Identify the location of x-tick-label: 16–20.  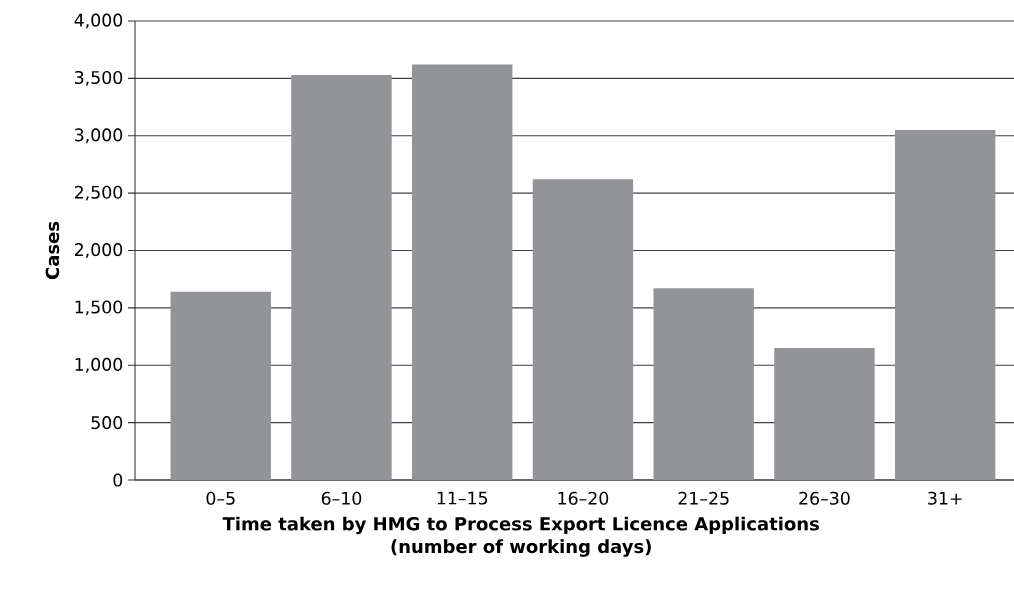
(583, 498).